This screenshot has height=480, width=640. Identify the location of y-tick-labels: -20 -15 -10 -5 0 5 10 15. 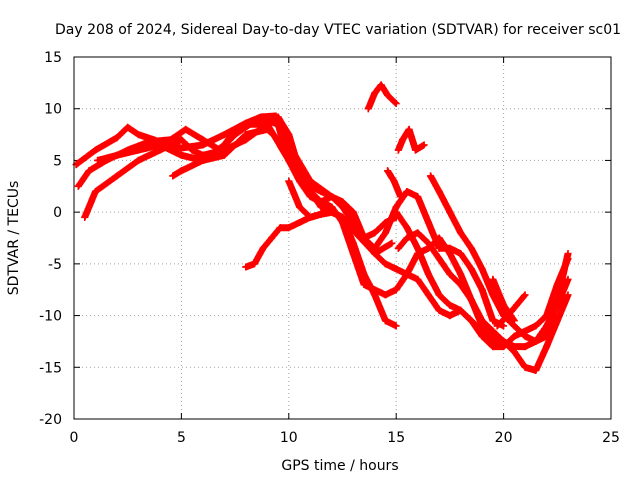
(50, 239).